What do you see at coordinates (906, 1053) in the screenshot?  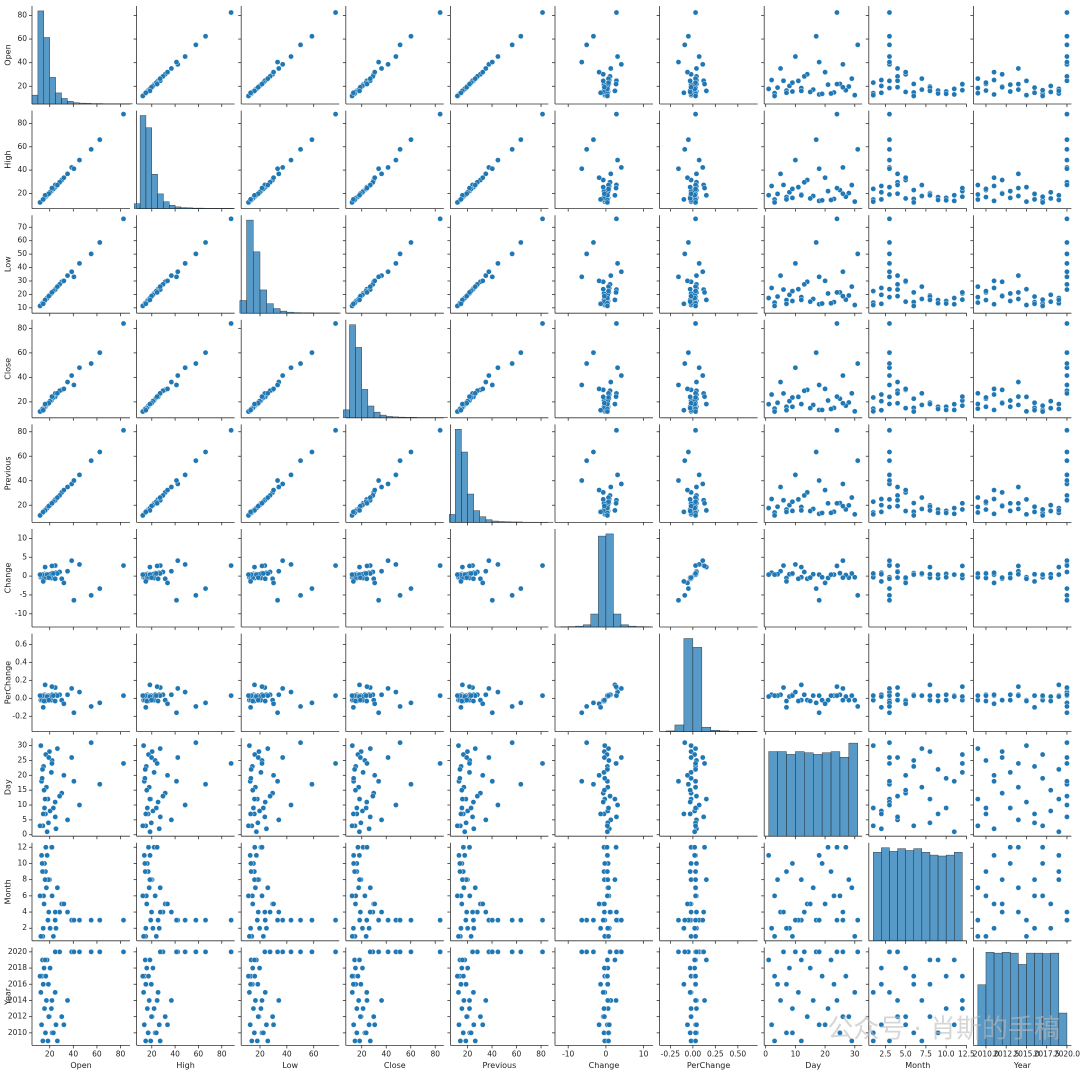 I see `x-tick-label: 5.0` at bounding box center [906, 1053].